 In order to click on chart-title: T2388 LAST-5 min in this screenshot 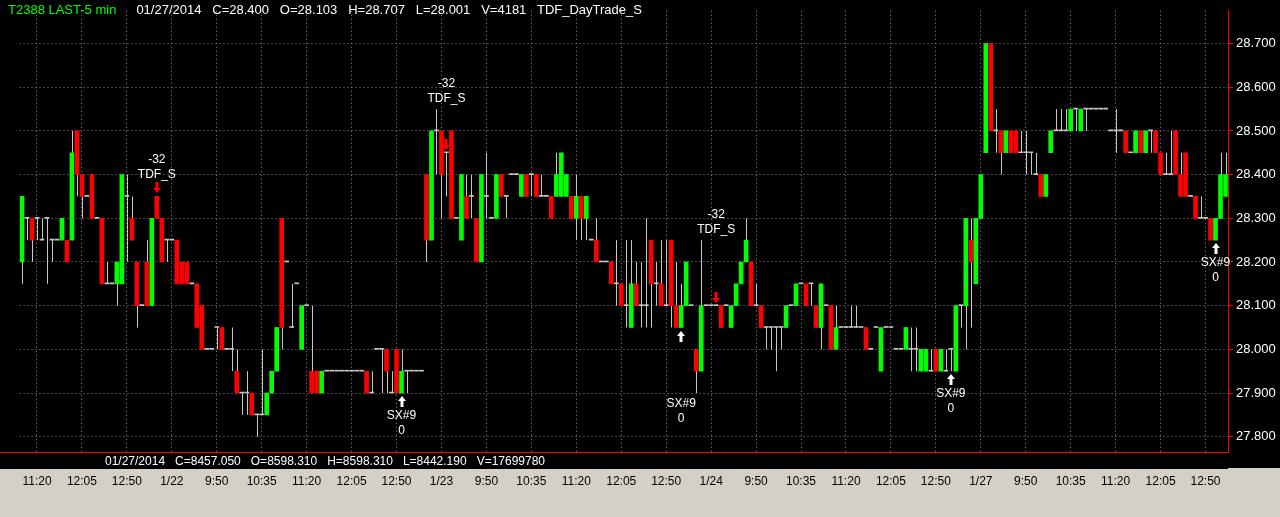, I will do `click(62, 9)`.